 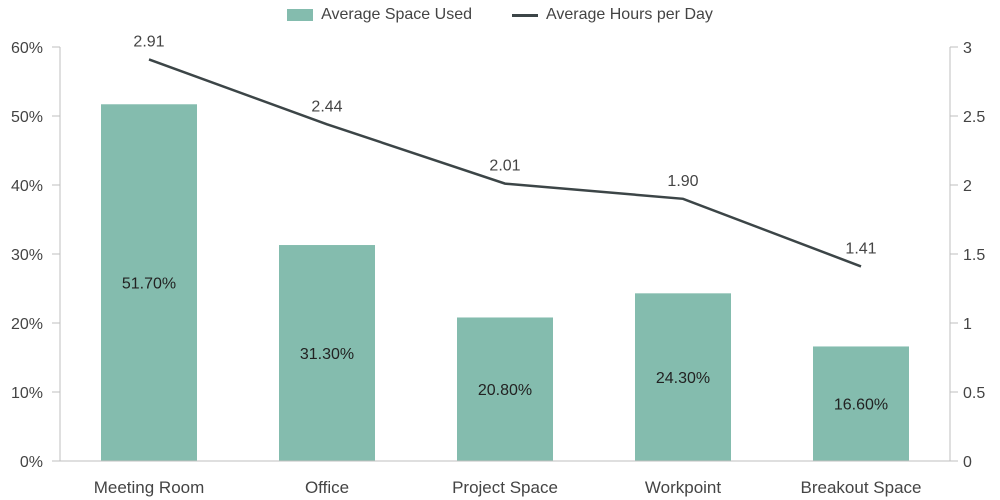 I want to click on x-tick-label: Meeting Room, so click(x=149, y=487).